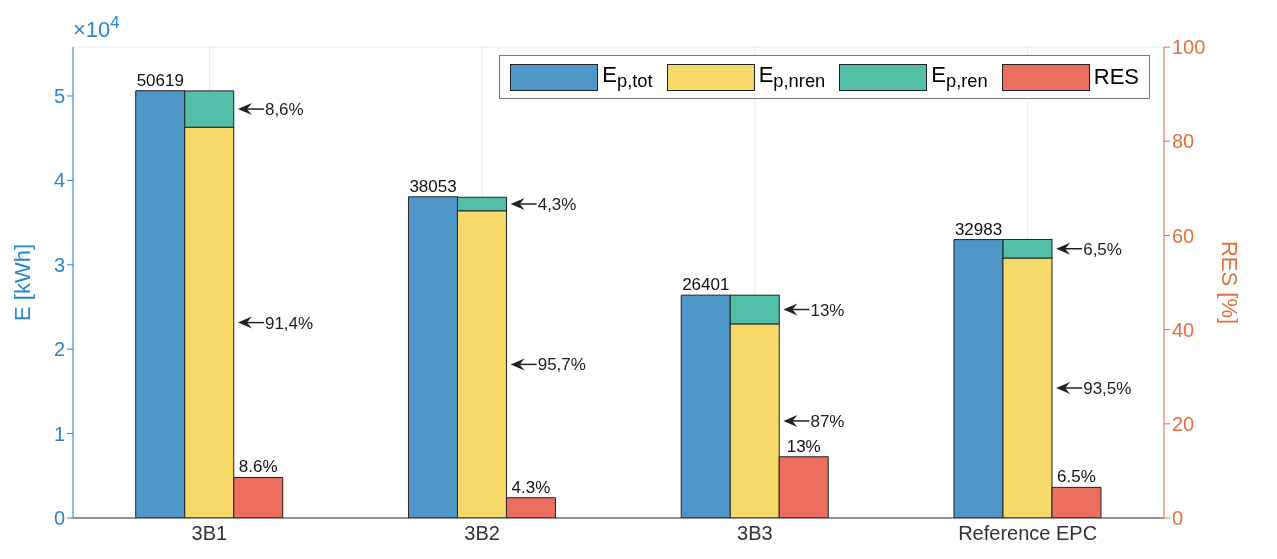  Describe the element at coordinates (706, 285) in the screenshot. I see `annotation: 26401` at that location.